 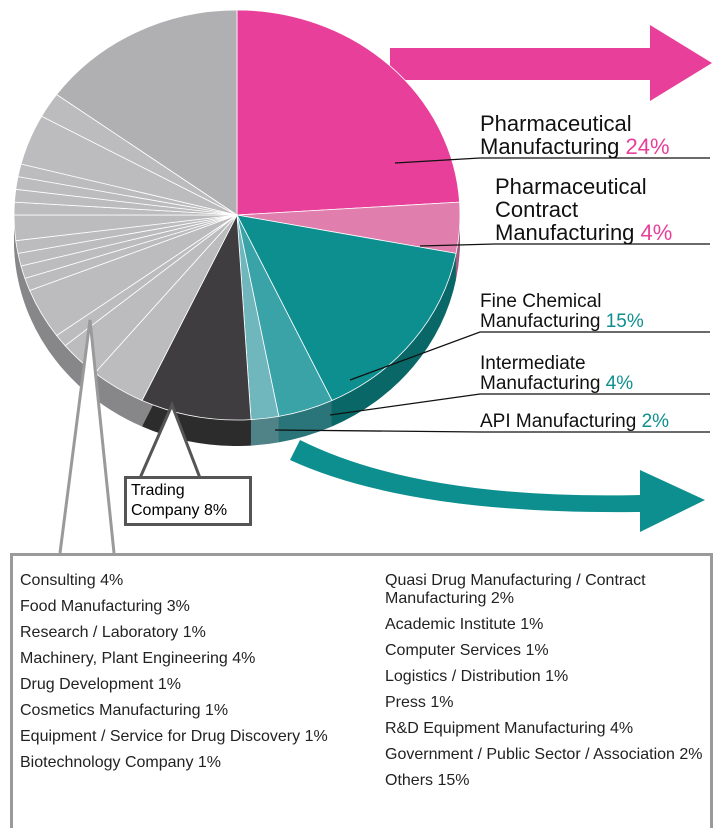 I want to click on list-item: Computer Services 1%, so click(x=545, y=651).